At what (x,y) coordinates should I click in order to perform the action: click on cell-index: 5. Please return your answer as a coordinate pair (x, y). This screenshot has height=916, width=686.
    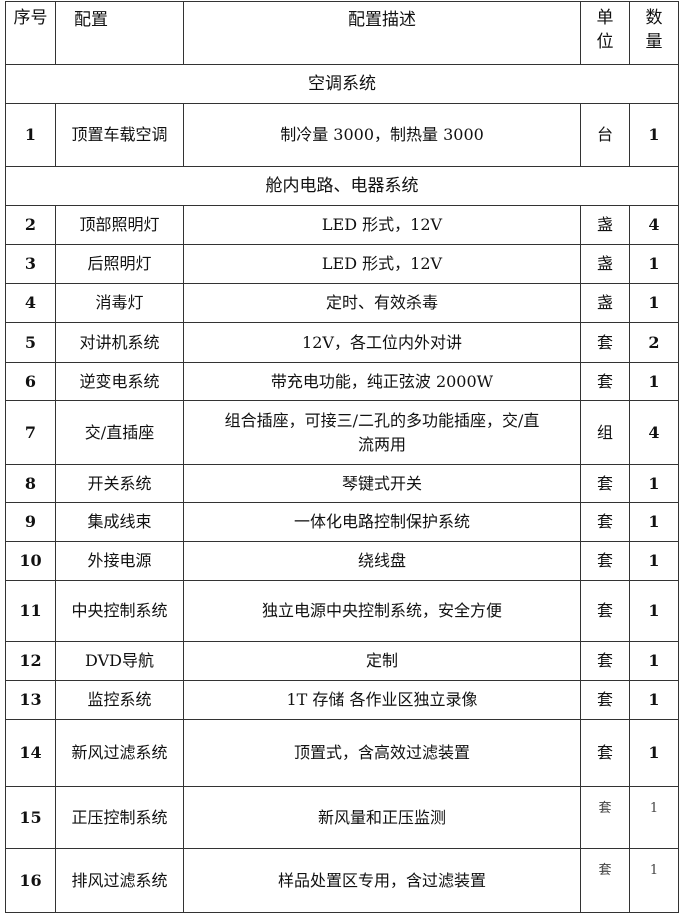
    Looking at the image, I should click on (30, 342).